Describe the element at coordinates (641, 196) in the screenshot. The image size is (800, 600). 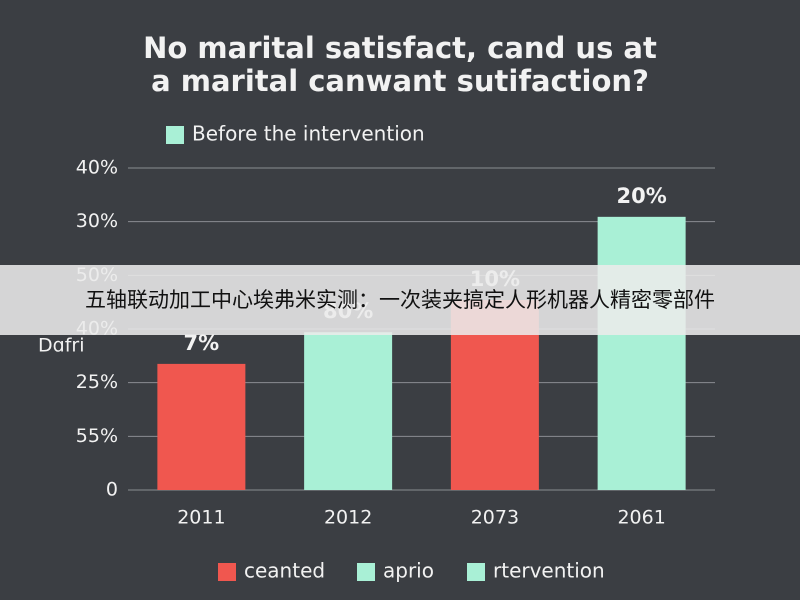
I see `data-label: 20%` at that location.